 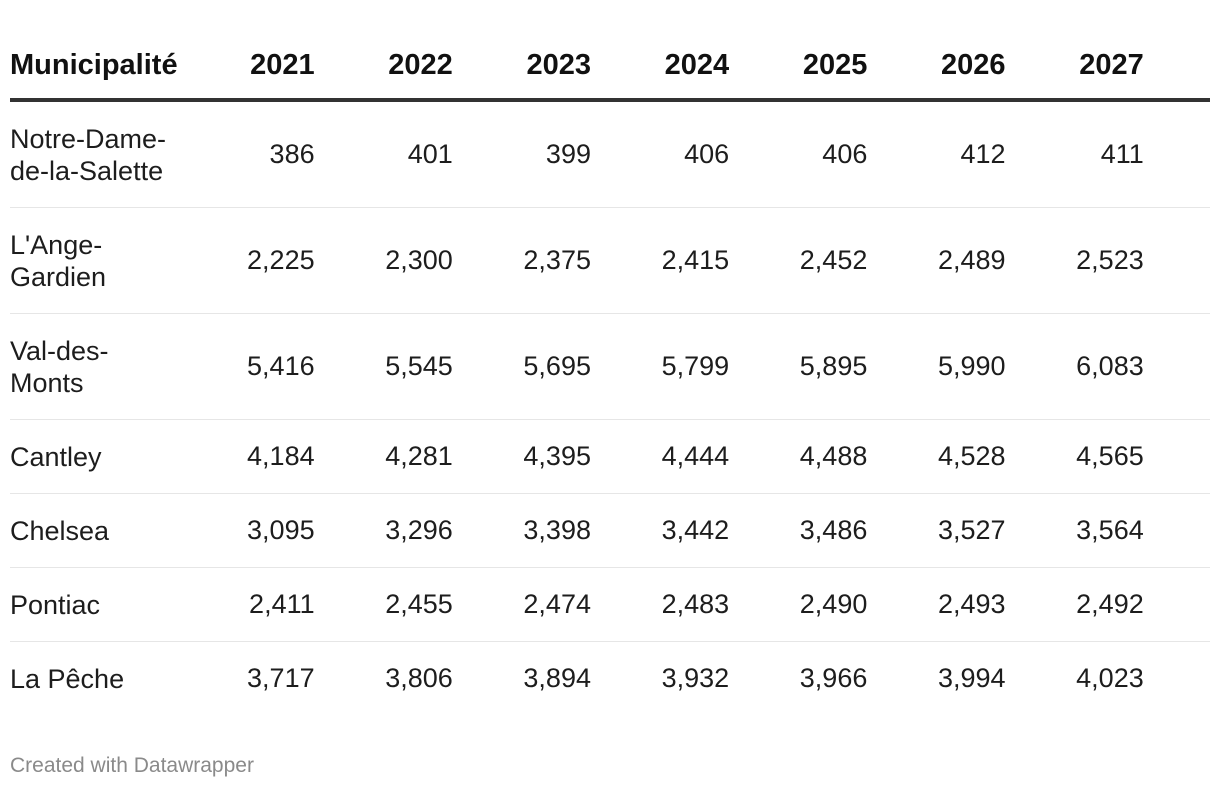 What do you see at coordinates (253, 260) in the screenshot?
I see `value-cell-2021: 2,225` at bounding box center [253, 260].